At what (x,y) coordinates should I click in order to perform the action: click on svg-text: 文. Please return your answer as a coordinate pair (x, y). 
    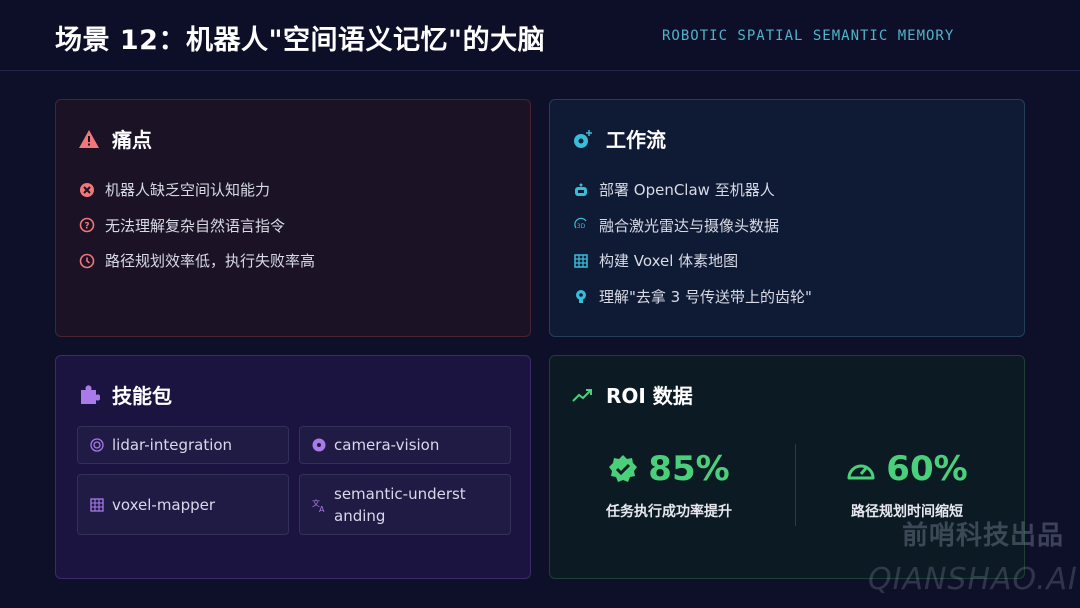
    Looking at the image, I should click on (316, 503).